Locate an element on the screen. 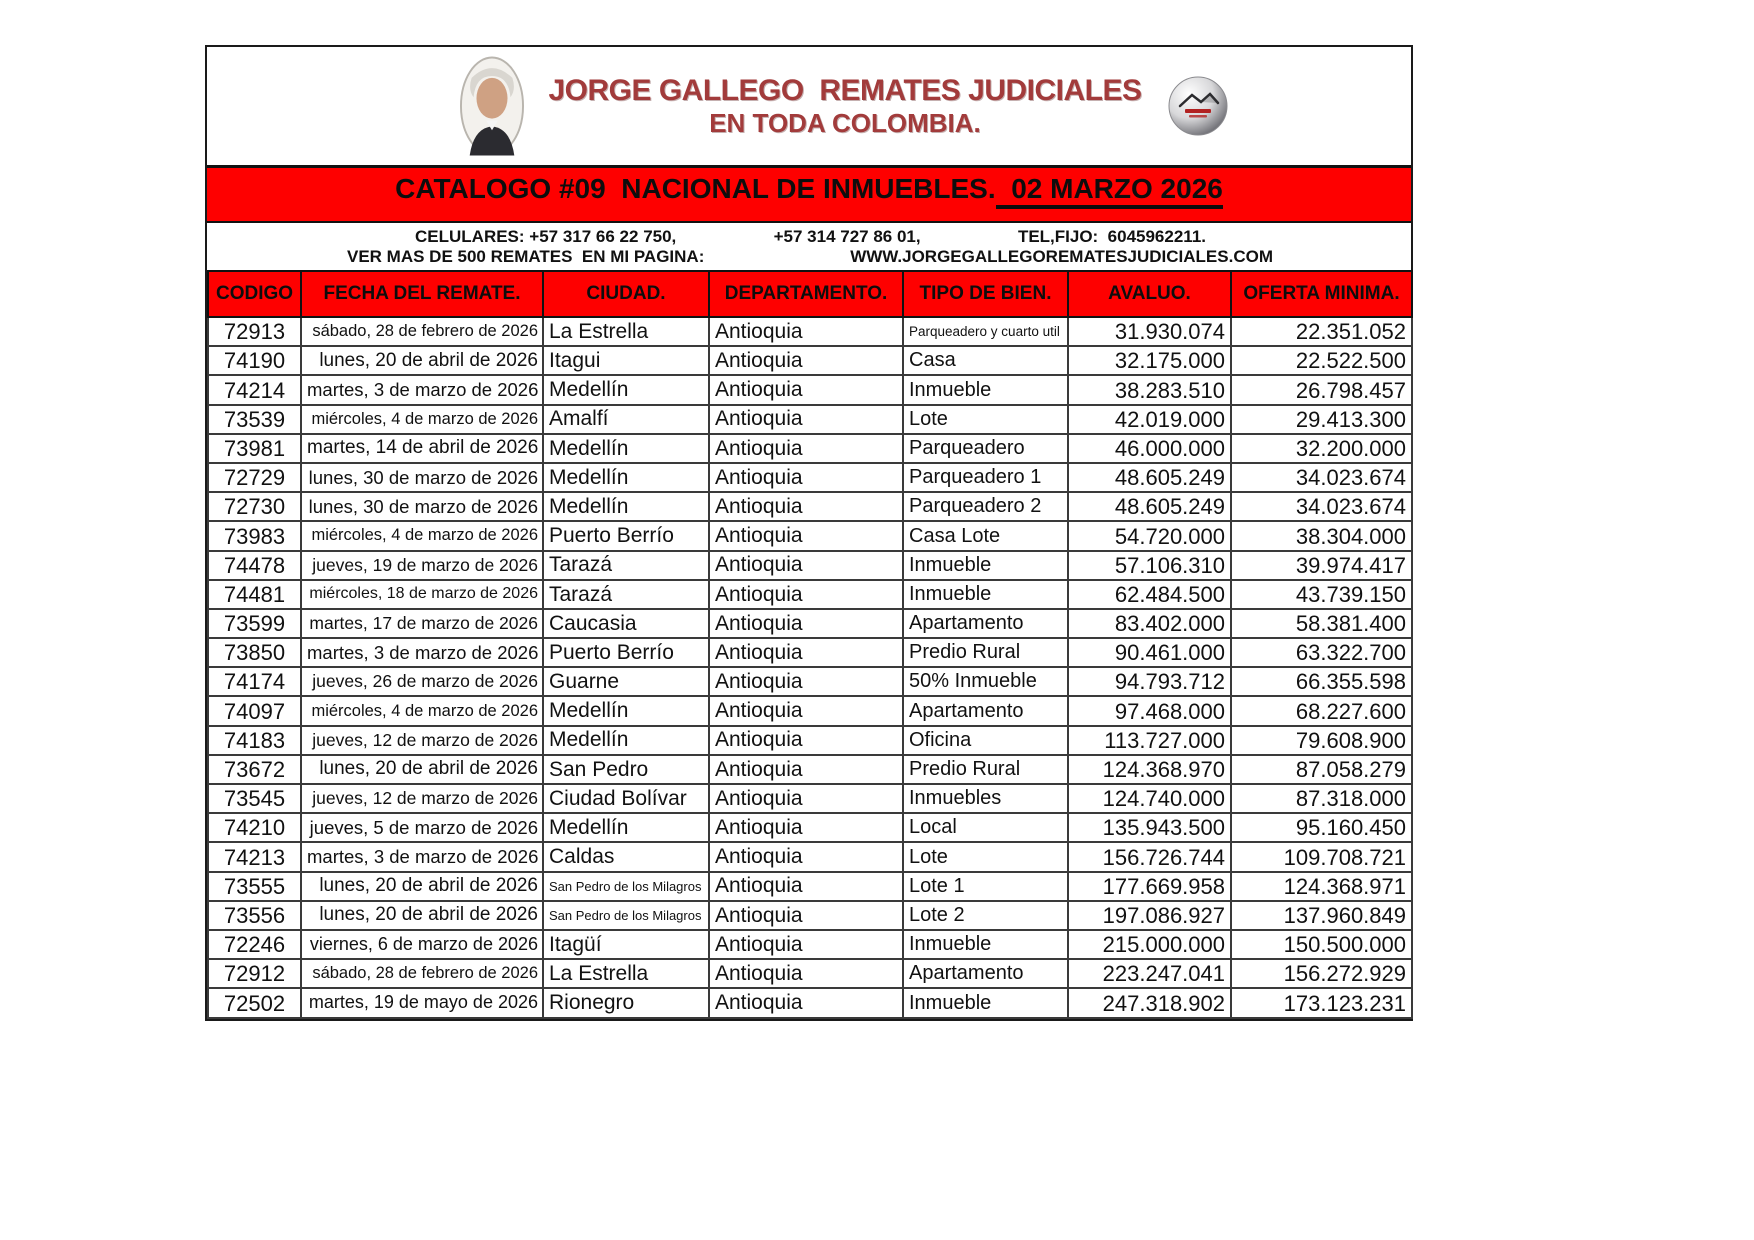  cell-ciudad-value: Itagüí is located at coordinates (575, 944).